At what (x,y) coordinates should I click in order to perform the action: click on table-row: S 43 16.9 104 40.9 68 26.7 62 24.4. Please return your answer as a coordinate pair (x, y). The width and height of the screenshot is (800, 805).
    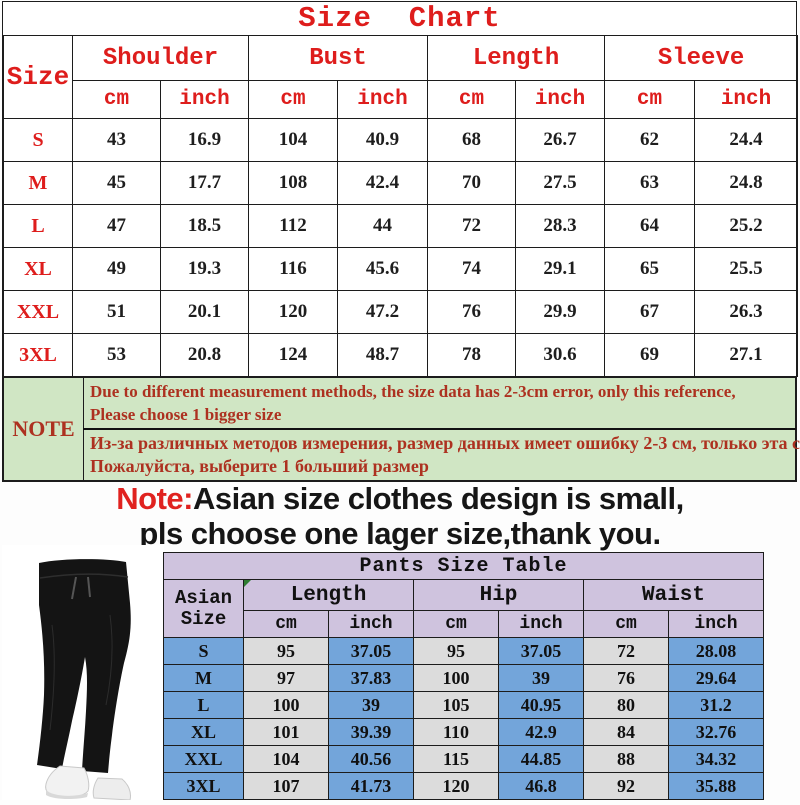
    Looking at the image, I should click on (401, 140).